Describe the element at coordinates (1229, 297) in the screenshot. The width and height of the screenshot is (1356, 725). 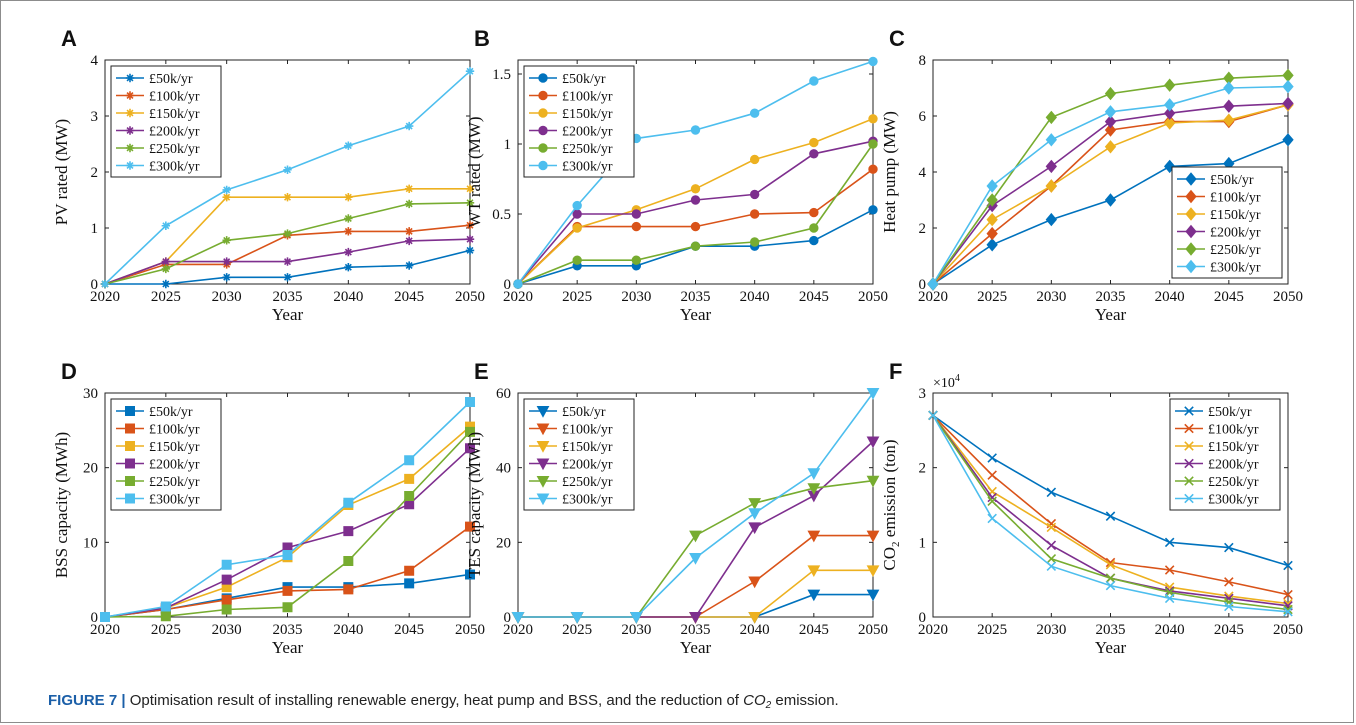
I see `x-tick-label: 2045` at that location.